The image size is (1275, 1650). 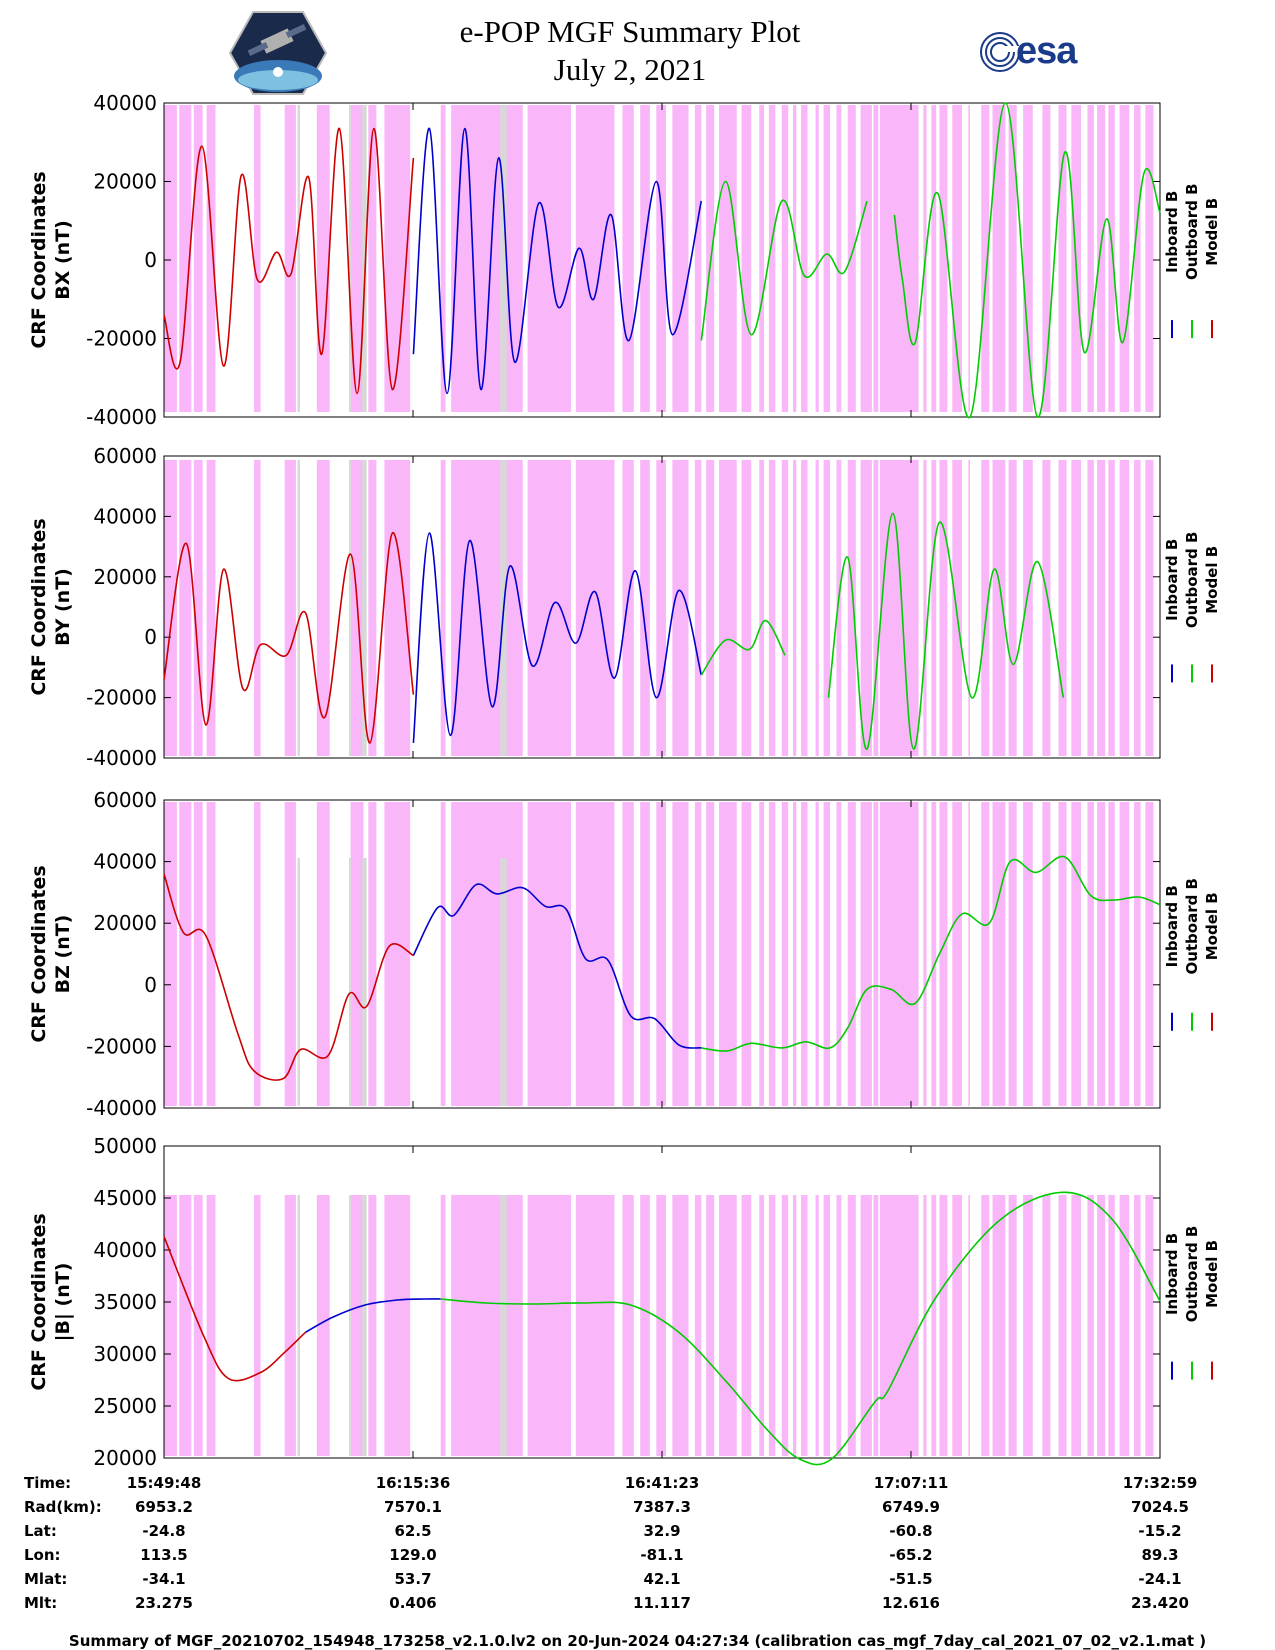 I want to click on info-cell: 0.406, so click(x=413, y=1603).